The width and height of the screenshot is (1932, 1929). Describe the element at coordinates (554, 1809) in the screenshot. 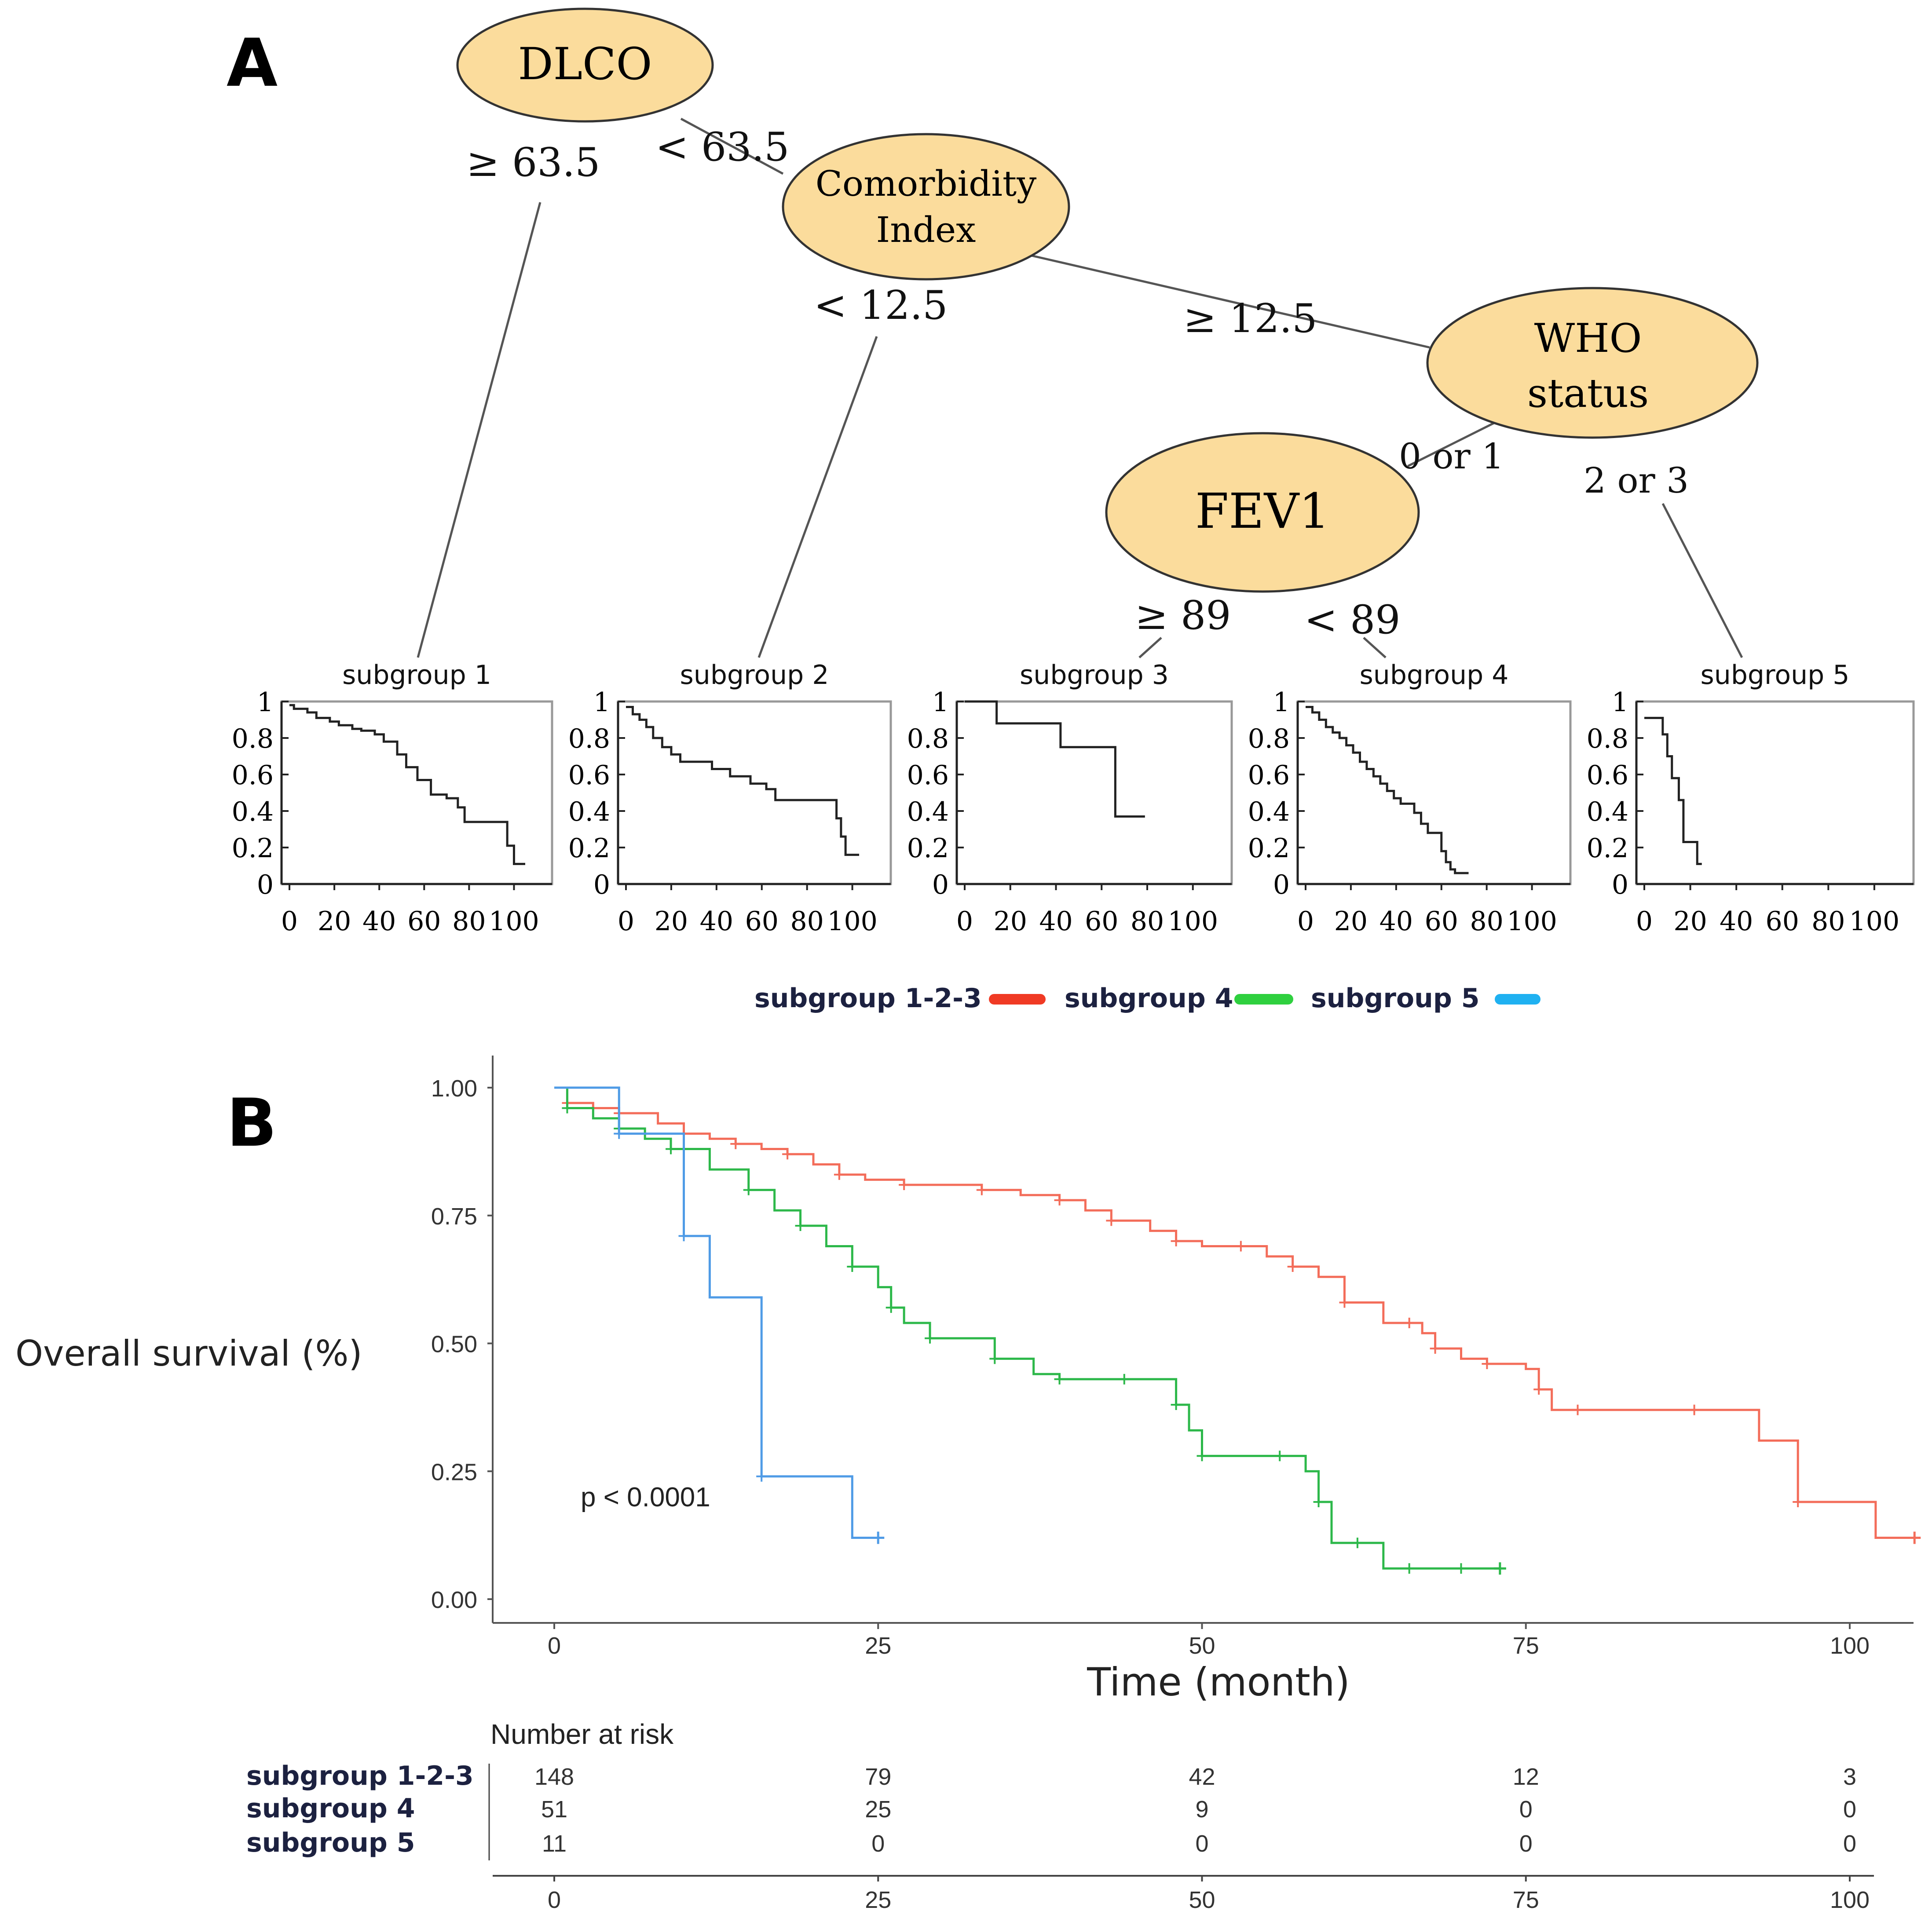

I see `risk-cell: 51` at that location.